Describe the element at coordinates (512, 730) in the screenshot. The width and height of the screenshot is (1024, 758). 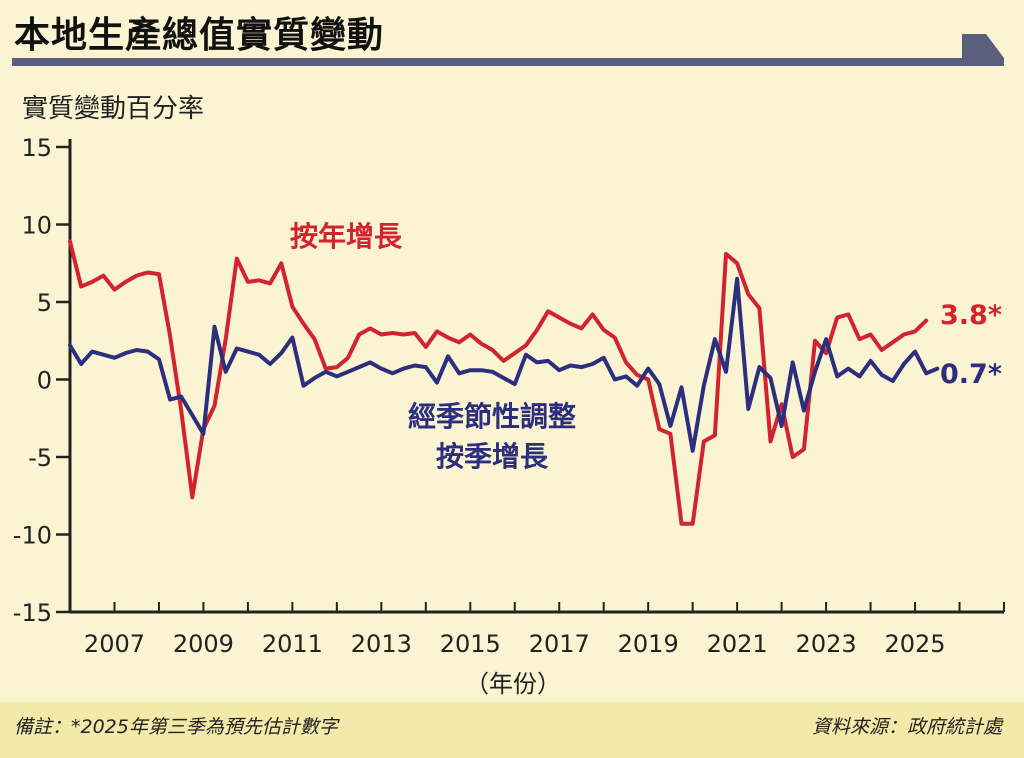
I see `footer-bar` at that location.